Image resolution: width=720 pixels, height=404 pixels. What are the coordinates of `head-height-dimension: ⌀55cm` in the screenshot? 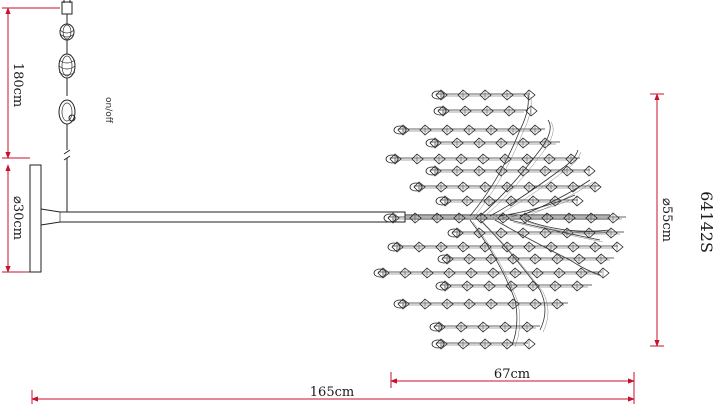 It's located at (662, 220).